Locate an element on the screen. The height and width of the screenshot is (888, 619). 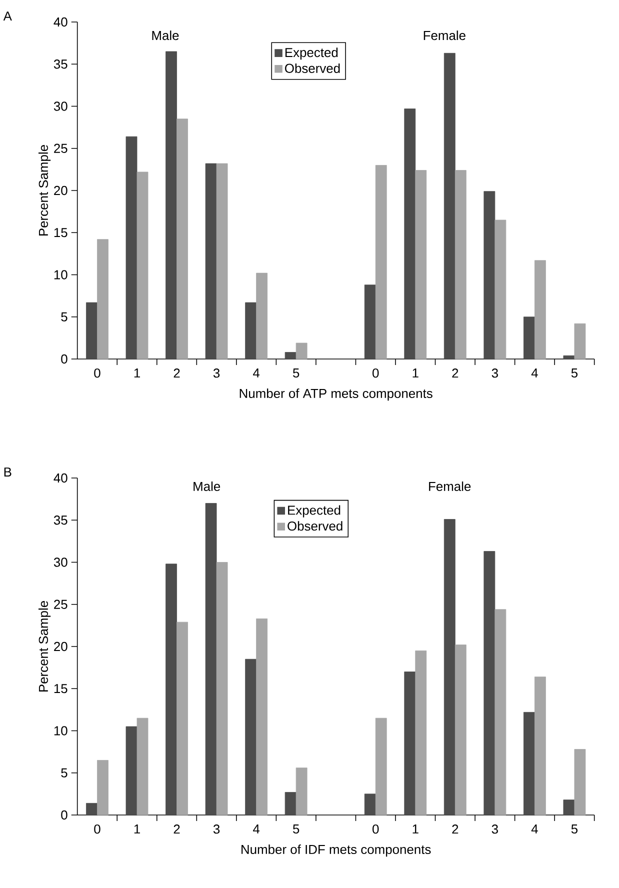
x-axis-title: Number of IDF mets components is located at coordinates (336, 850).